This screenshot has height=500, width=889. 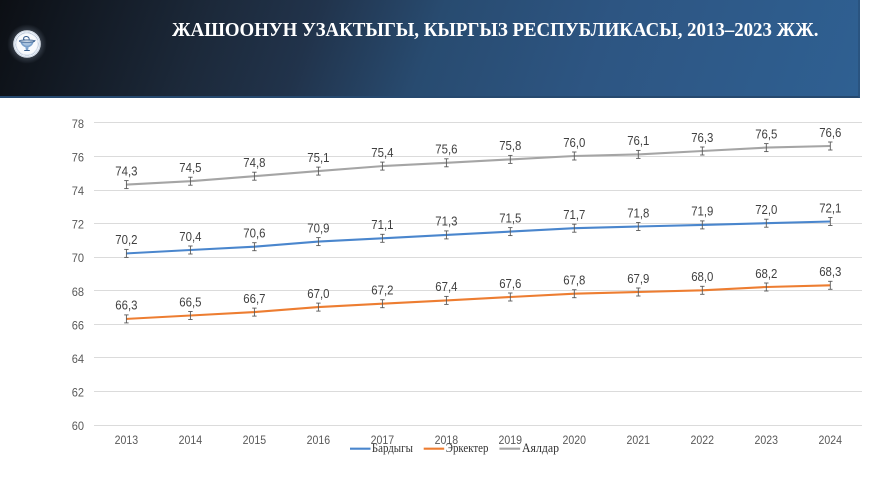 I want to click on svg-text: Эркектер, so click(x=467, y=447).